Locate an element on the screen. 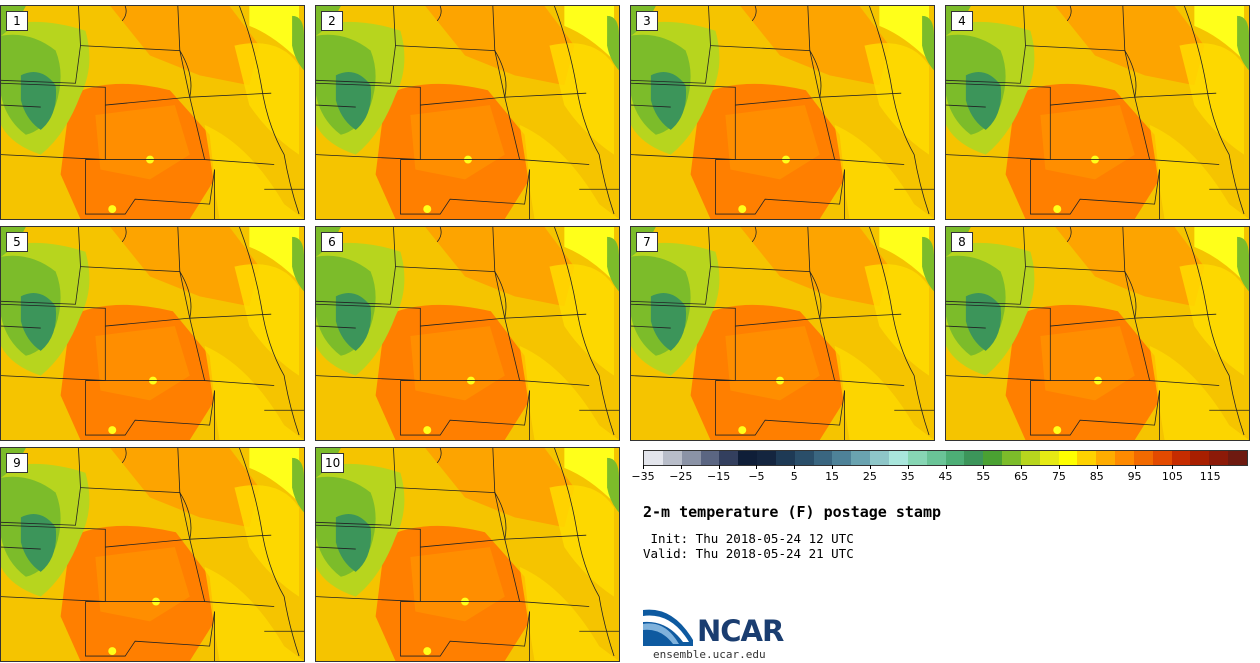  member-number-label: 9 is located at coordinates (17, 463).